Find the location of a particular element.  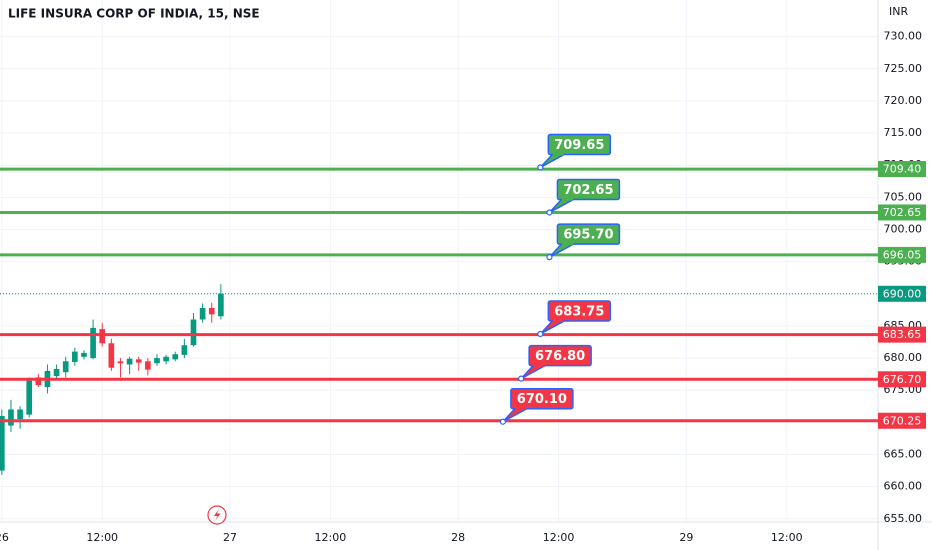

callout-label: 670.10 is located at coordinates (542, 399).